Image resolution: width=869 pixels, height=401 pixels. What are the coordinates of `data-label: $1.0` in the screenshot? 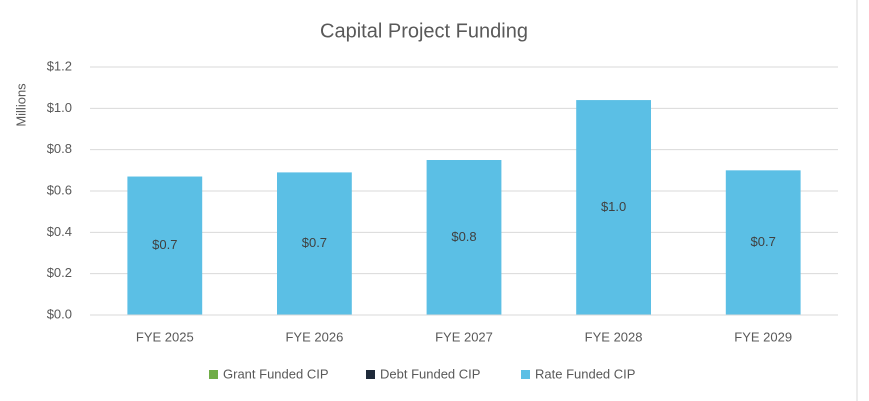 It's located at (613, 206).